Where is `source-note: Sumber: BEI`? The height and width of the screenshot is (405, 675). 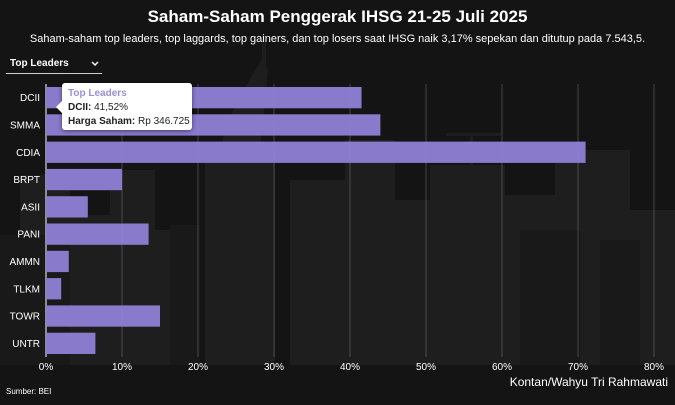 source-note: Sumber: BEI is located at coordinates (29, 391).